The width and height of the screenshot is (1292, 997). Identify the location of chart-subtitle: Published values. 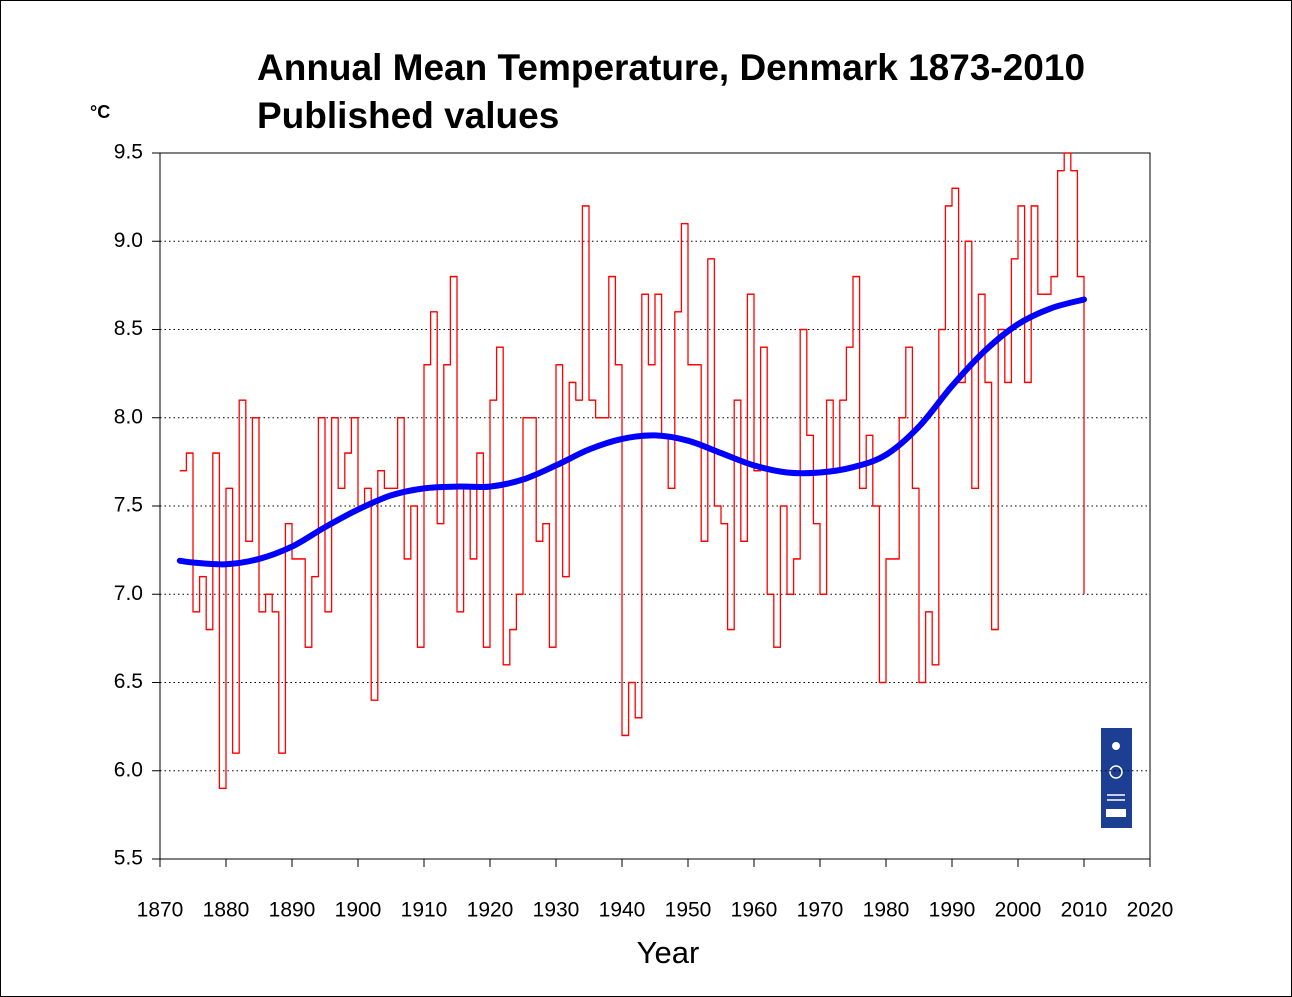
(408, 115).